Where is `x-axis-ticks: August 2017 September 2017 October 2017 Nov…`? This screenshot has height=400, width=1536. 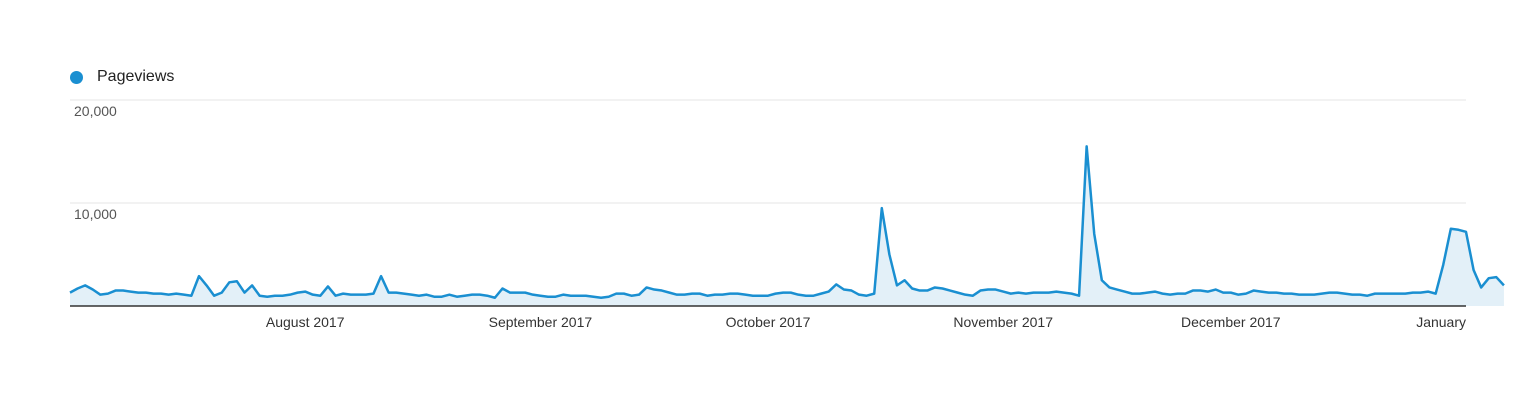 x-axis-ticks: August 2017 September 2017 October 2017 Nov… is located at coordinates (866, 322).